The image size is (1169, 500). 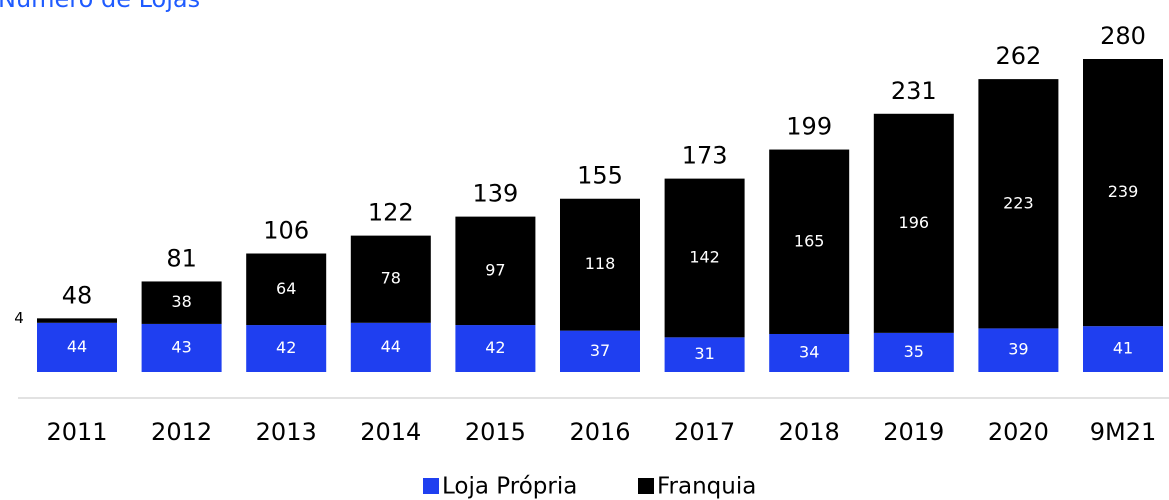 I want to click on data-label: 37, so click(x=600, y=350).